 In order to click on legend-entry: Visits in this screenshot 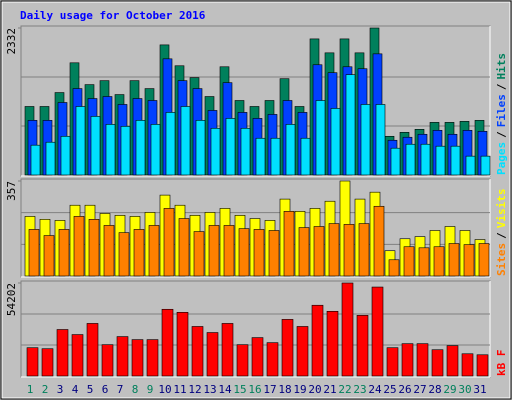, I will do `click(501, 209)`.